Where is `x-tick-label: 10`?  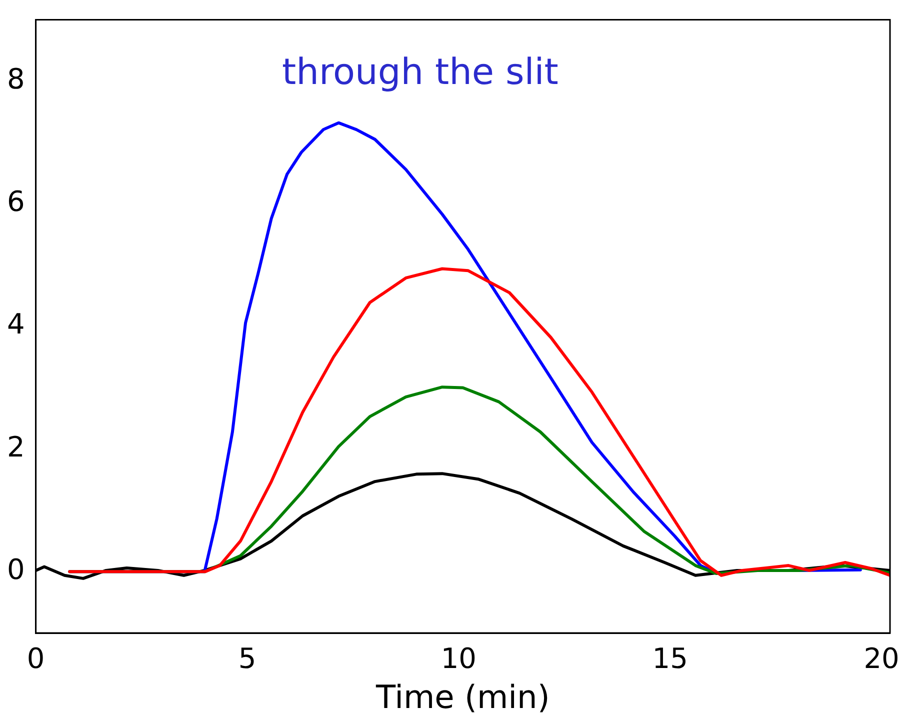
x-tick-label: 10 is located at coordinates (458, 659).